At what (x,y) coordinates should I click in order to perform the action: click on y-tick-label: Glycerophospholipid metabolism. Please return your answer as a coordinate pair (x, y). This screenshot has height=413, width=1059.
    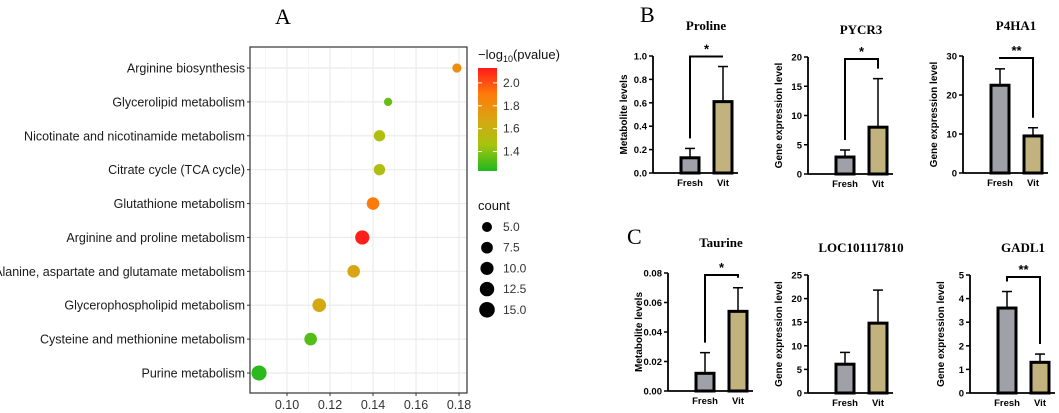
    Looking at the image, I should click on (154, 306).